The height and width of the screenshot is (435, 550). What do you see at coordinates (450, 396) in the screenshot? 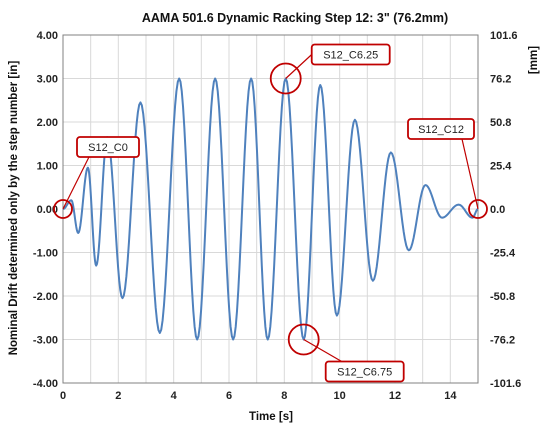
I see `x-tick-label: 14` at bounding box center [450, 396].